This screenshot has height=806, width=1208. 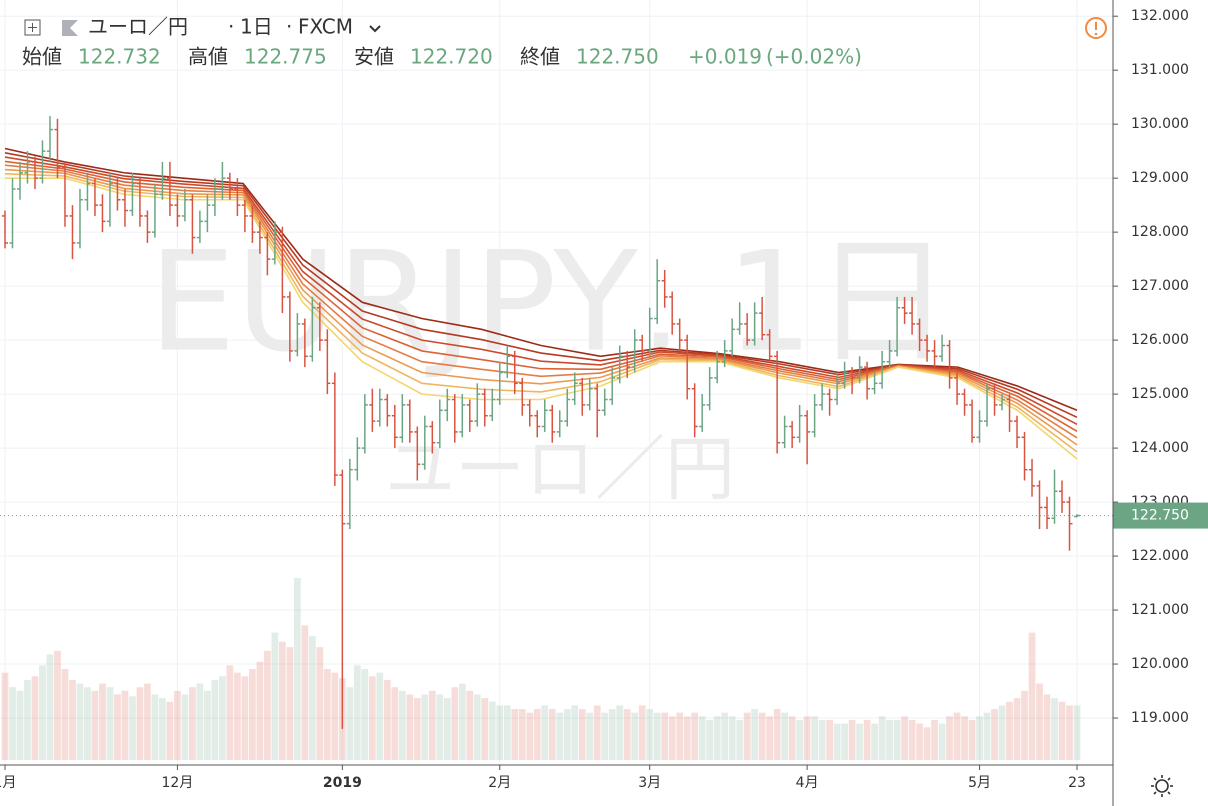 I want to click on last-price-box, so click(x=1160, y=515).